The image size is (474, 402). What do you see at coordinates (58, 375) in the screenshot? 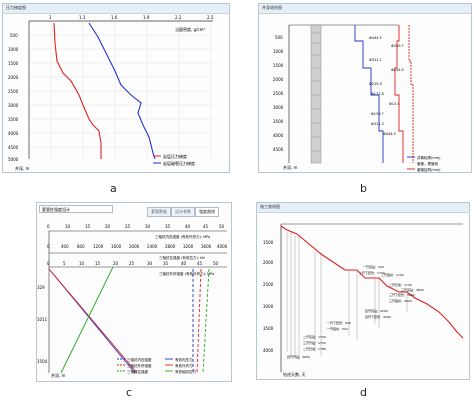
I see `panel-c-depth-label: 井深, m` at bounding box center [58, 375].